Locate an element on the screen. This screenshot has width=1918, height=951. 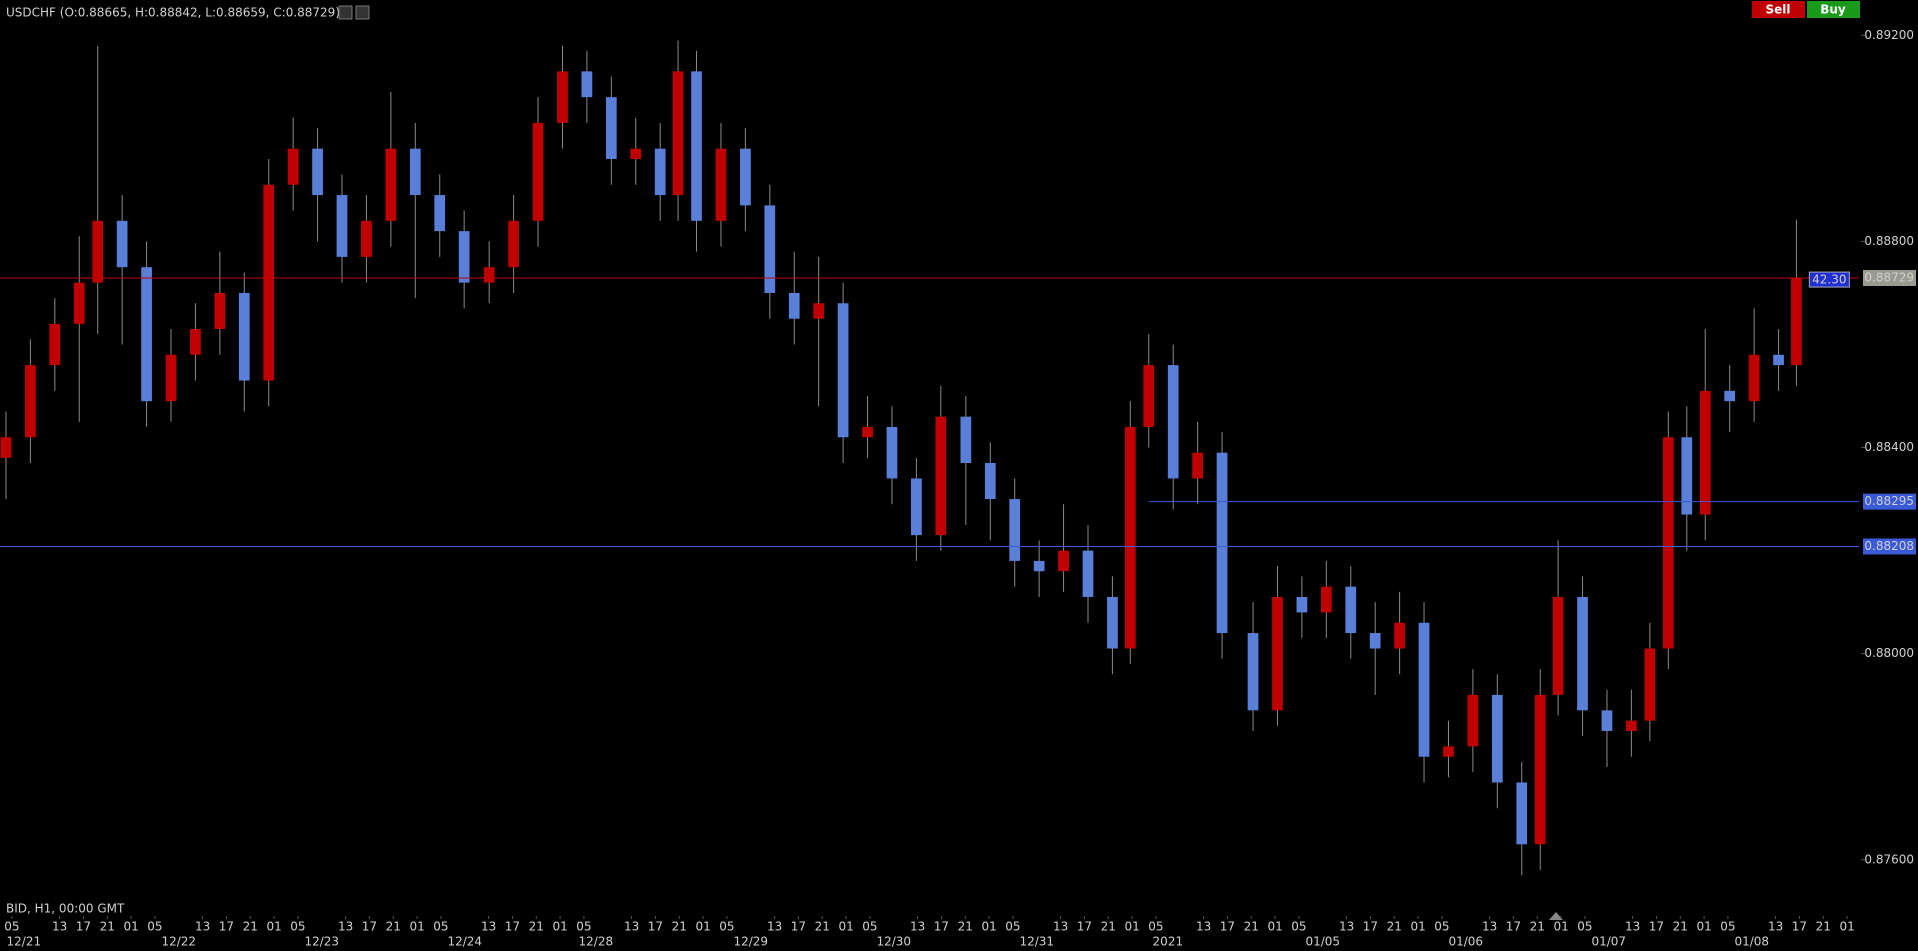
date-label: 12/21 is located at coordinates (24, 942).